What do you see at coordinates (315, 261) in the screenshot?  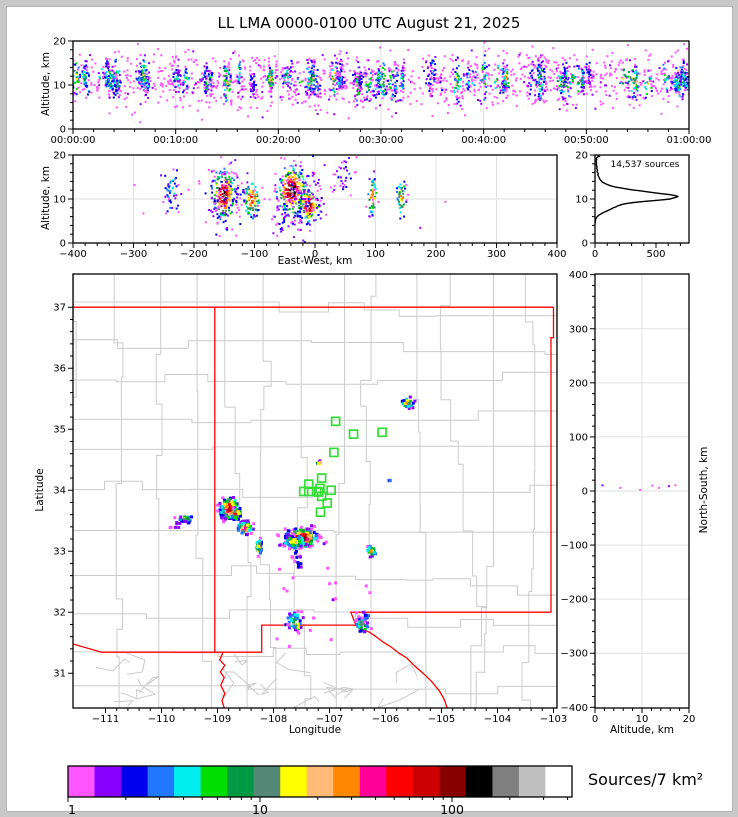 I see `ew-panel-xlabel: East-West, km` at bounding box center [315, 261].